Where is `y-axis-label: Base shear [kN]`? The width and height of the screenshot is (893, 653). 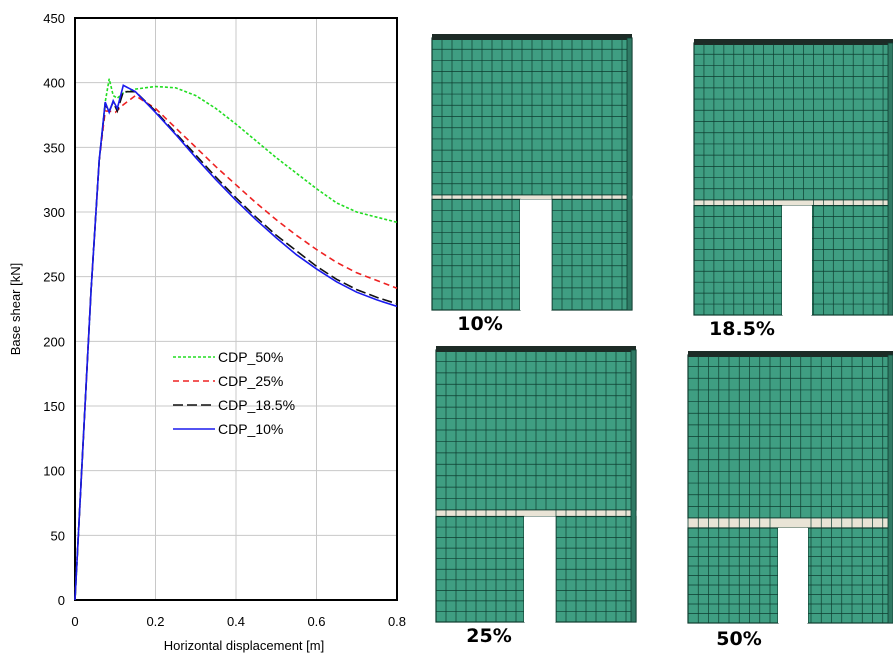
y-axis-label: Base shear [kN] is located at coordinates (15, 309).